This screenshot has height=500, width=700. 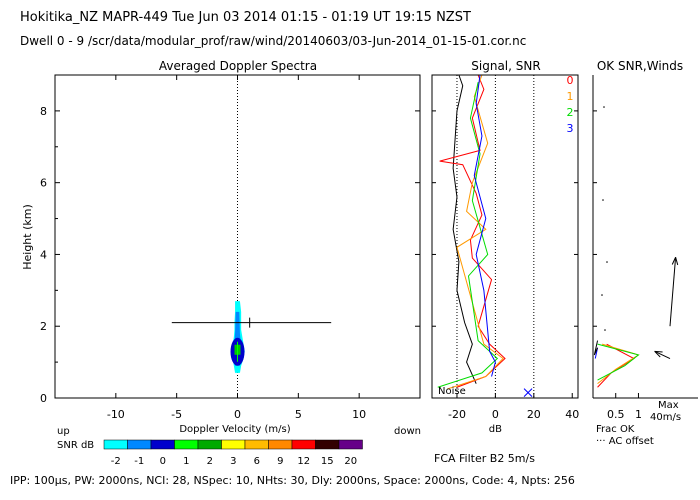 I want to click on signal-xtick-label: 40, so click(x=572, y=414).